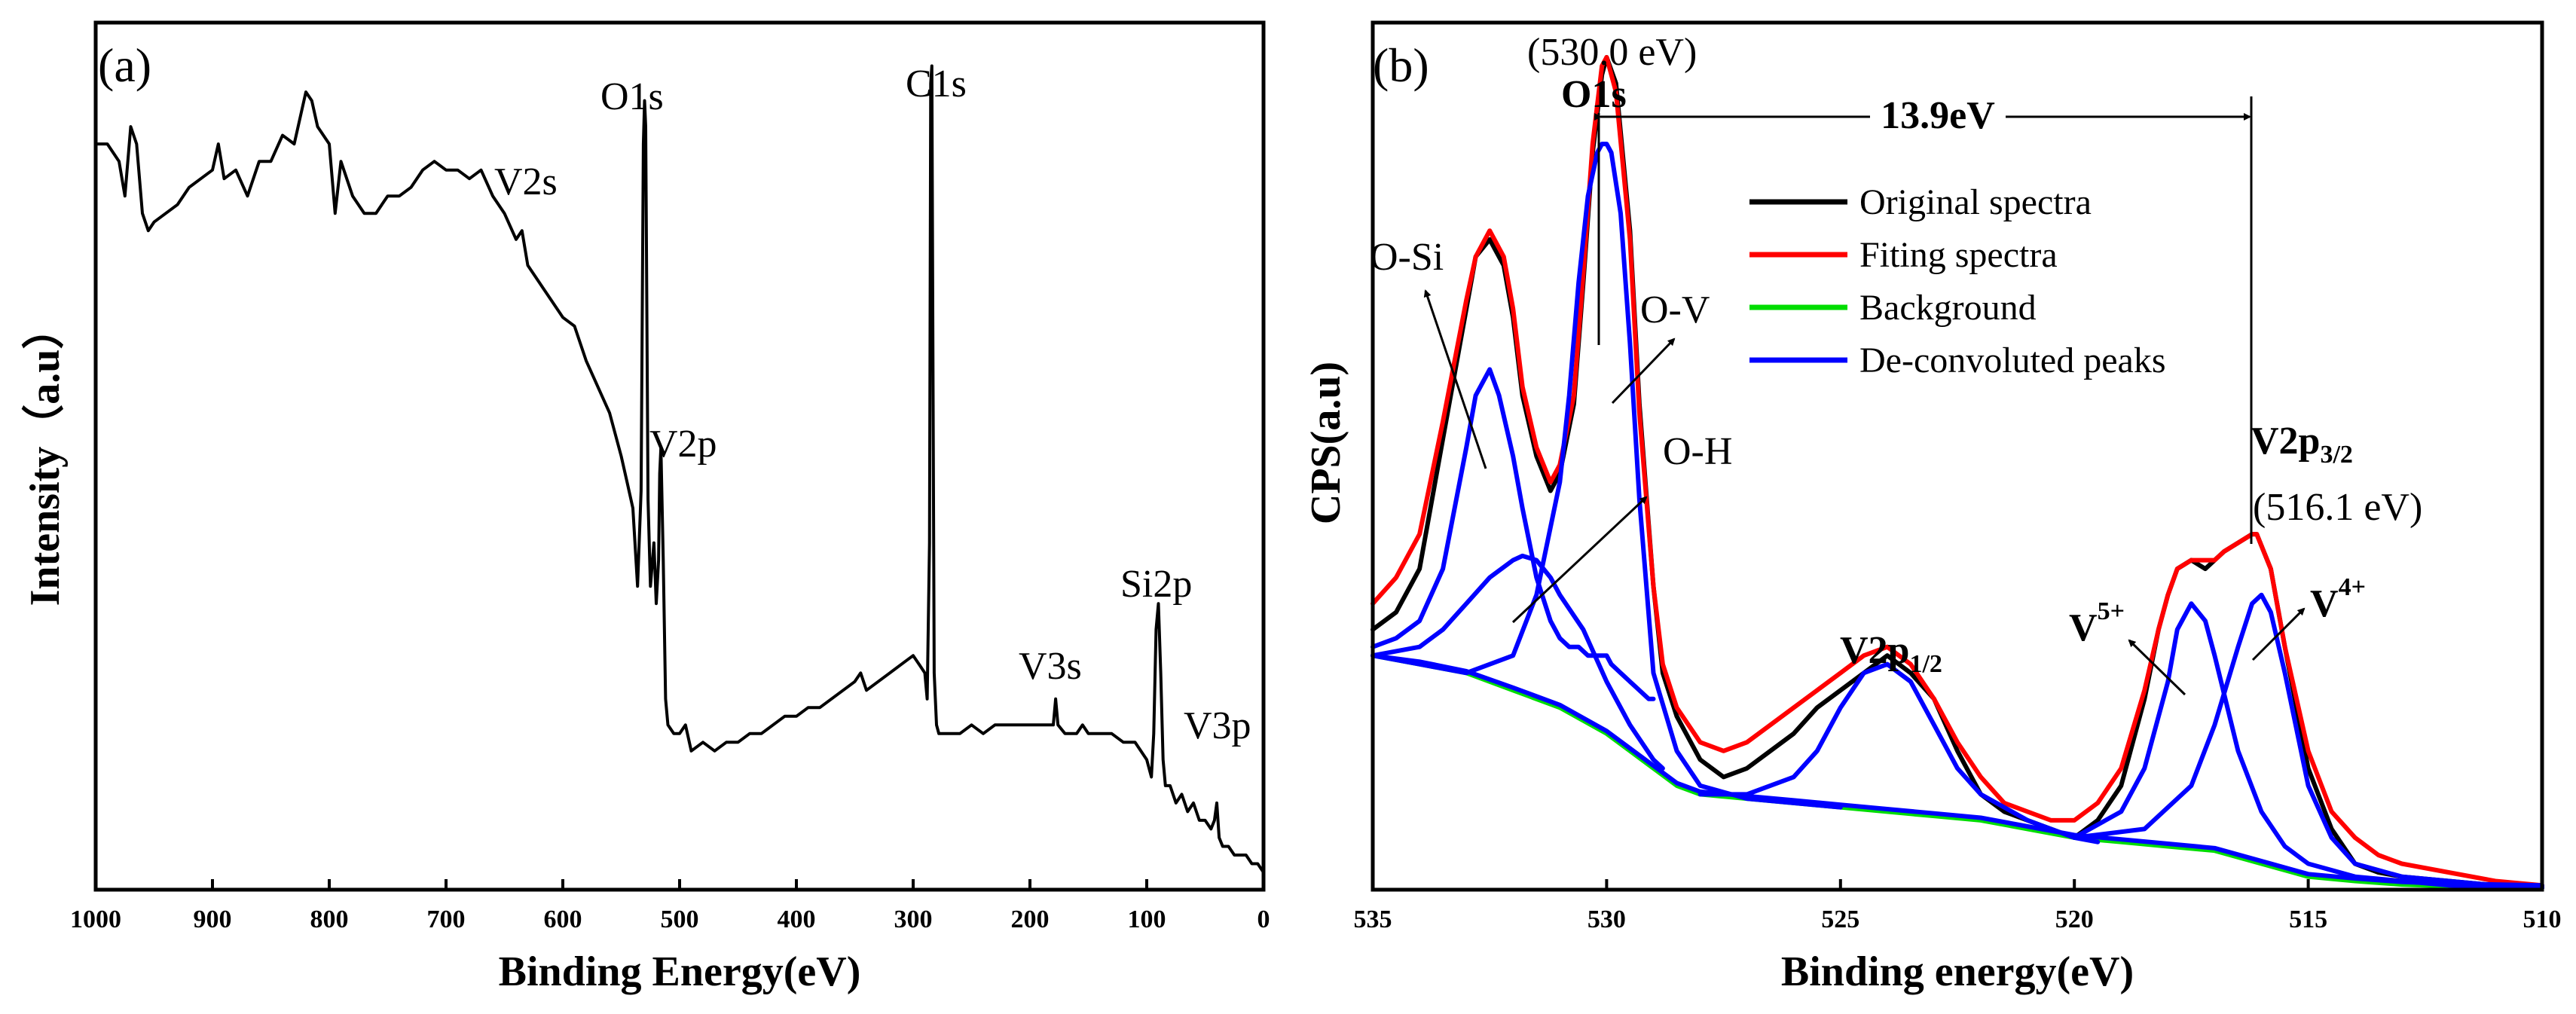  Describe the element at coordinates (2337, 507) in the screenshot. I see `v2p32-energy-label: (516.1 eV)` at that location.